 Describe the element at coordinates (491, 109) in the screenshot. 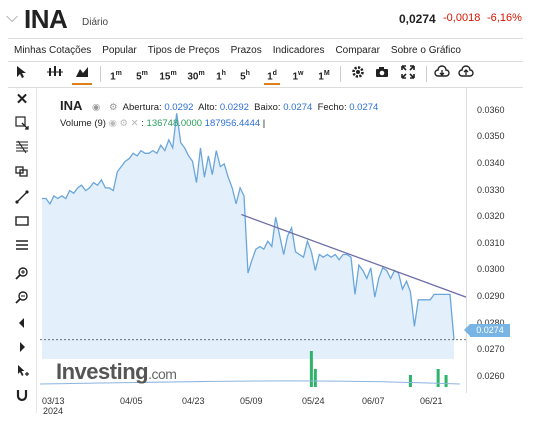

I see `y-tick-label: 0.0360` at that location.